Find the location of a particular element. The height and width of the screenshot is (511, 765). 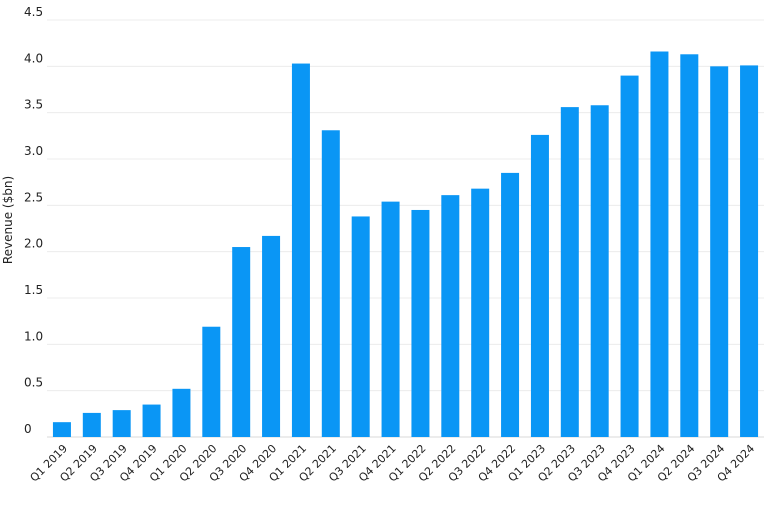

y-tick-label: 3.0 is located at coordinates (33, 151).